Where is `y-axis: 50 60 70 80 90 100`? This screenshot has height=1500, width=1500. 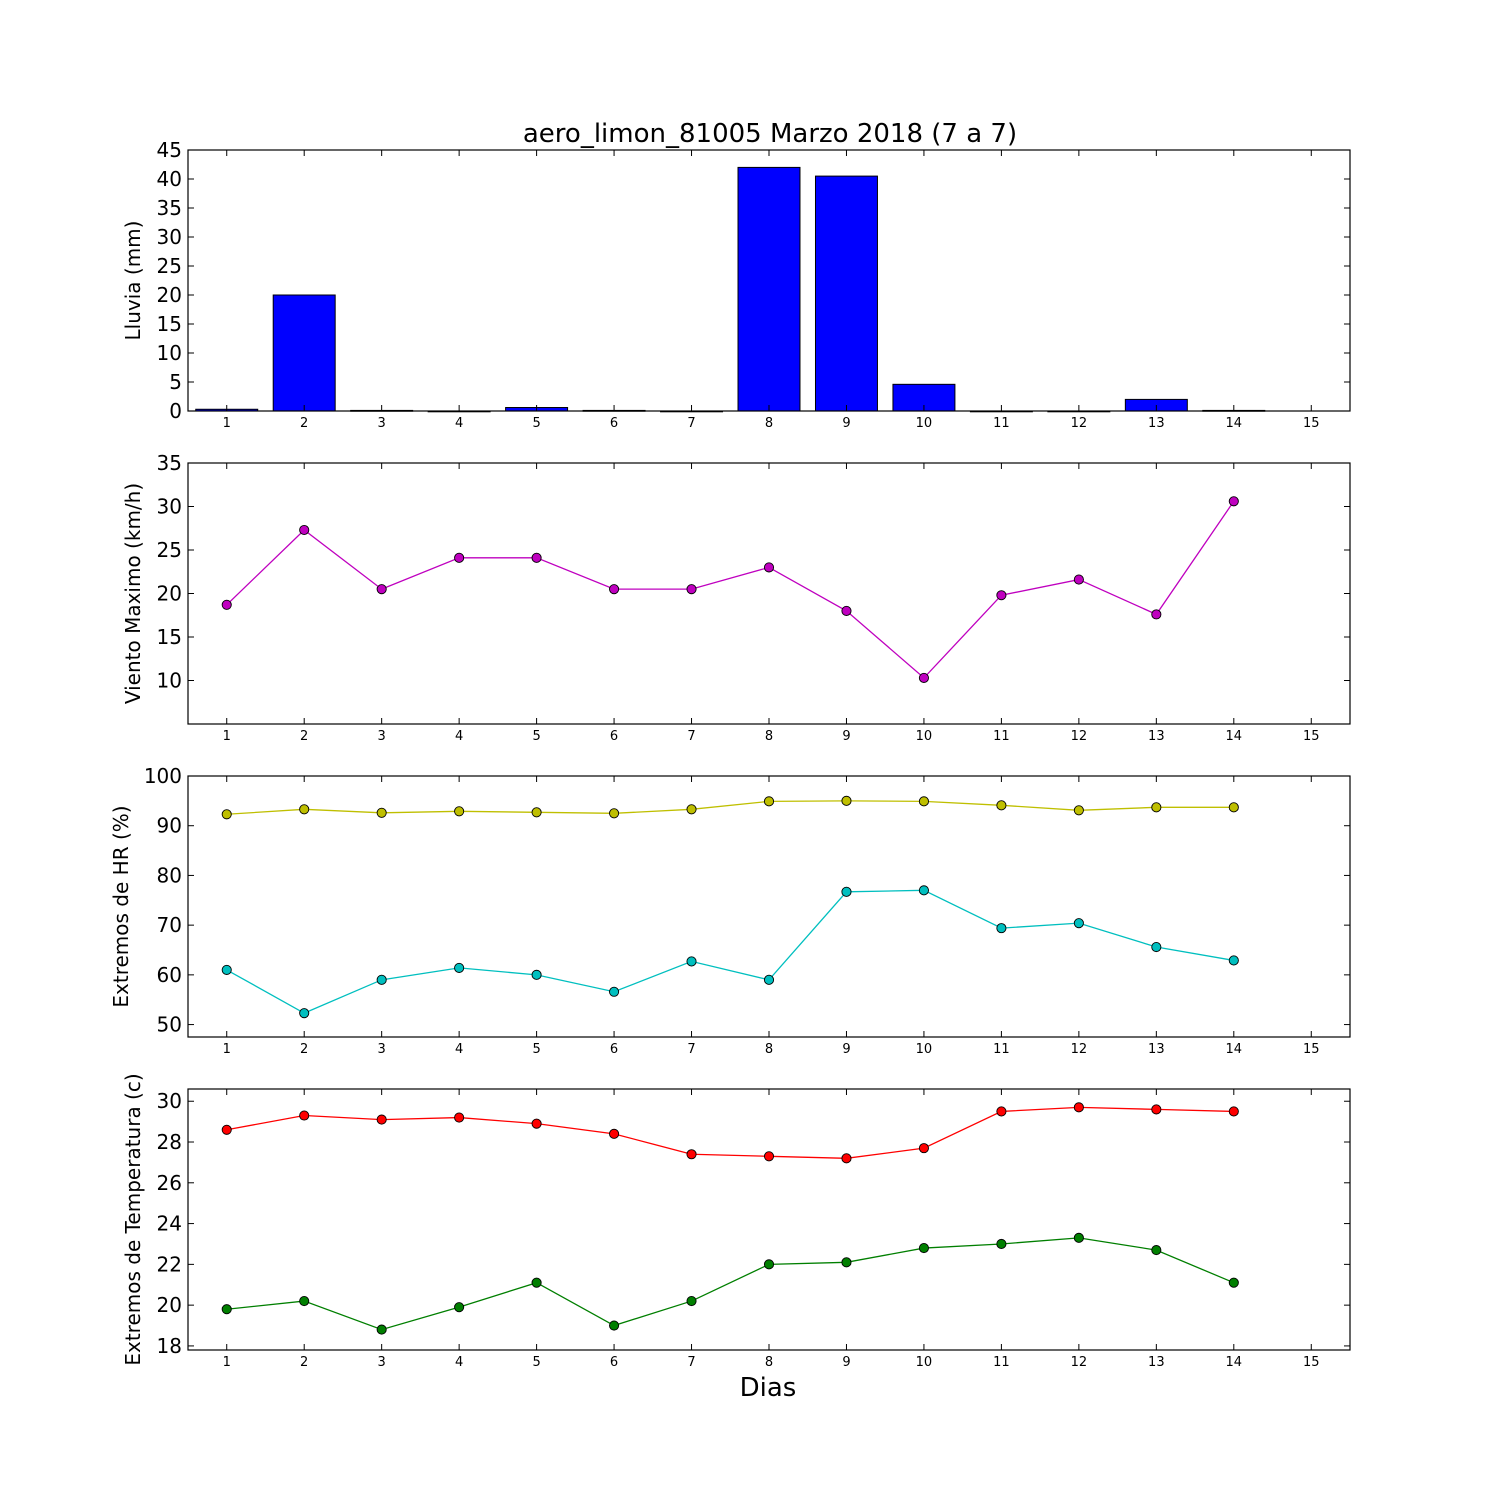
y-axis: 50 60 70 80 90 100 is located at coordinates (747, 900).